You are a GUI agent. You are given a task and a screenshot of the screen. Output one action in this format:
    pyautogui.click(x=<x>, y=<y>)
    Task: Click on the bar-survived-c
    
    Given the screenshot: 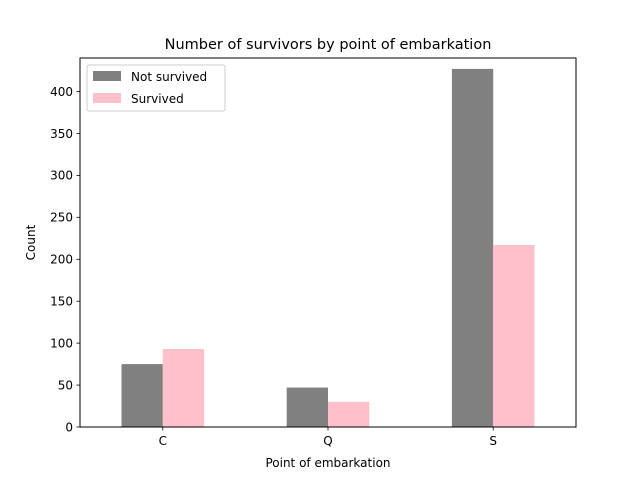 What is the action you would take?
    pyautogui.click(x=183, y=388)
    